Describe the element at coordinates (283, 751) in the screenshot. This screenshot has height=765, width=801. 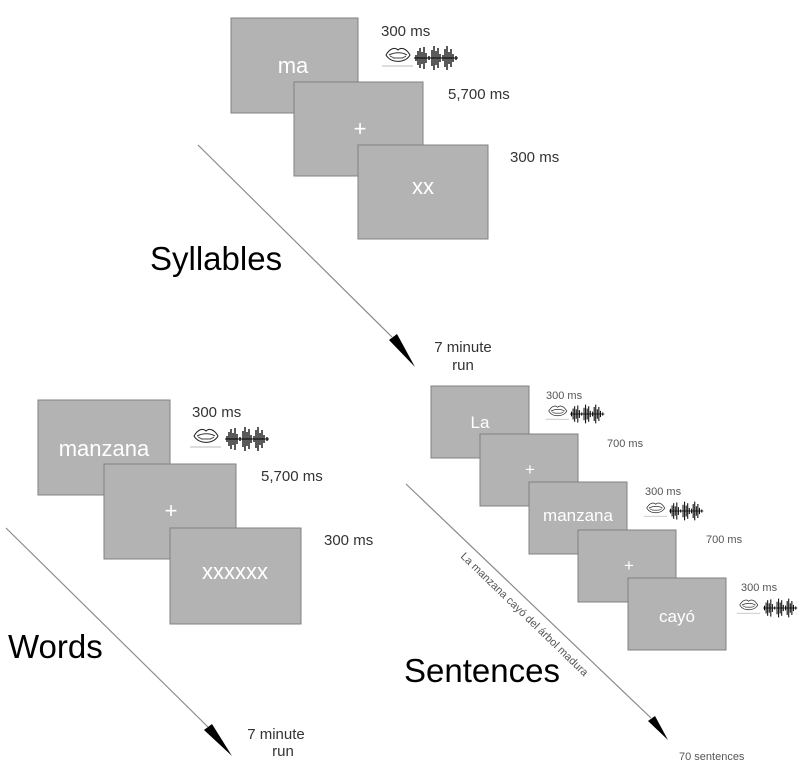
I see `words-run-line2: run` at that location.